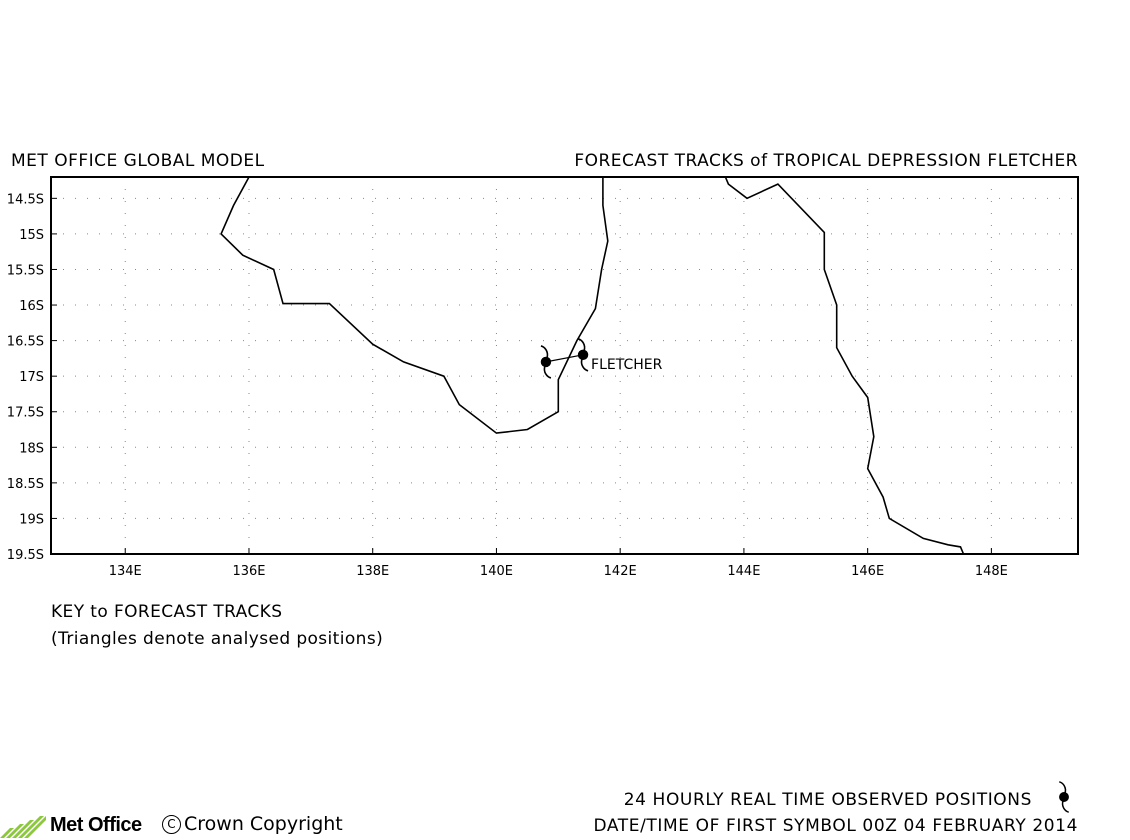 This screenshot has height=840, width=1130. I want to click on met-office-logo: Met Office, so click(71, 825).